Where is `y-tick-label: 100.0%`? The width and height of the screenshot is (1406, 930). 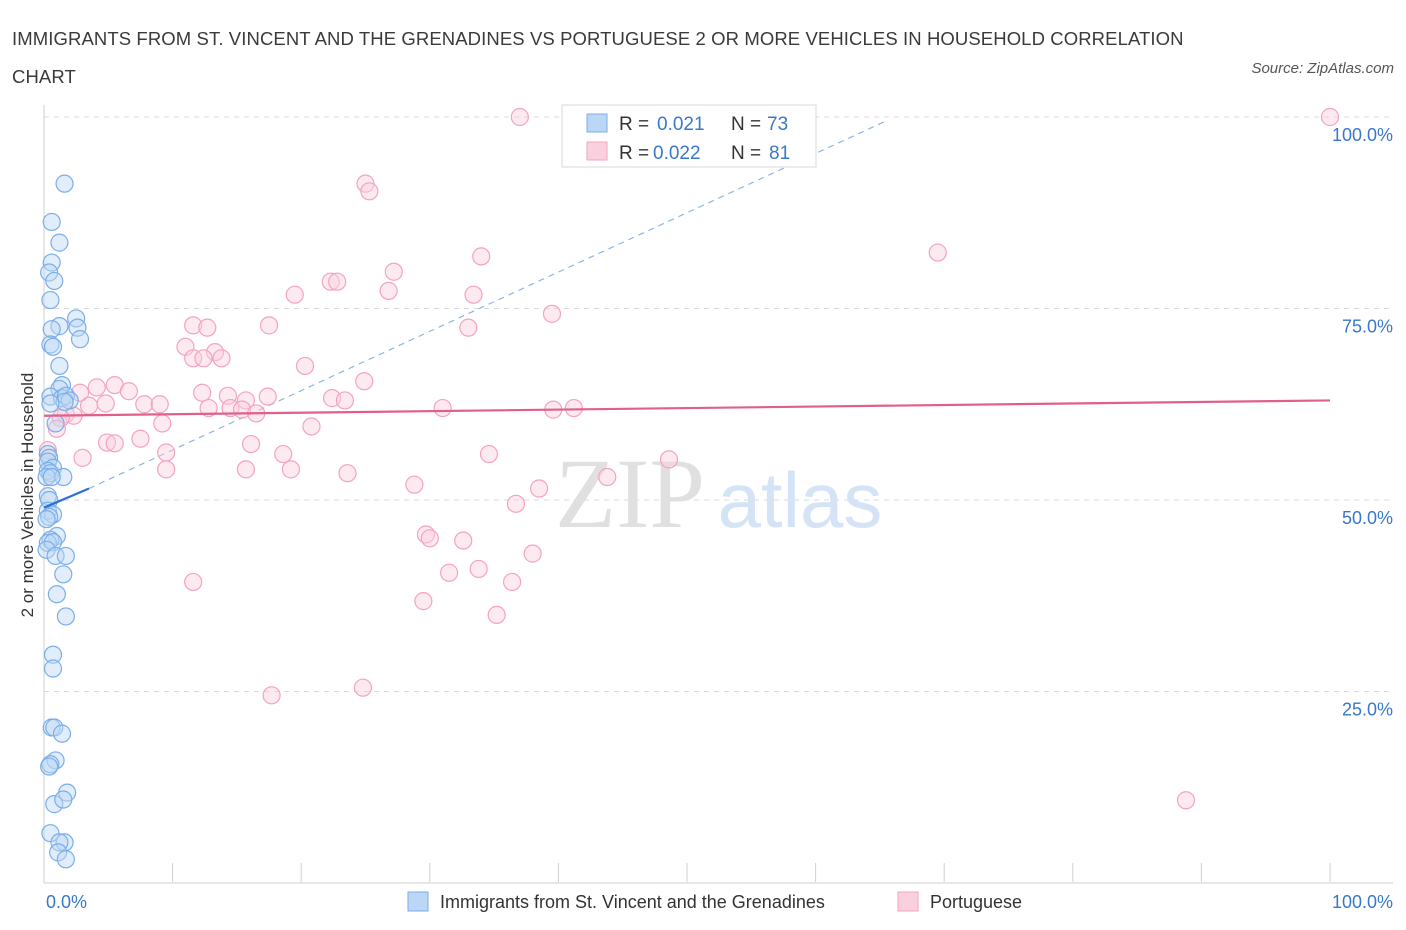
y-tick-label: 100.0% is located at coordinates (1362, 135).